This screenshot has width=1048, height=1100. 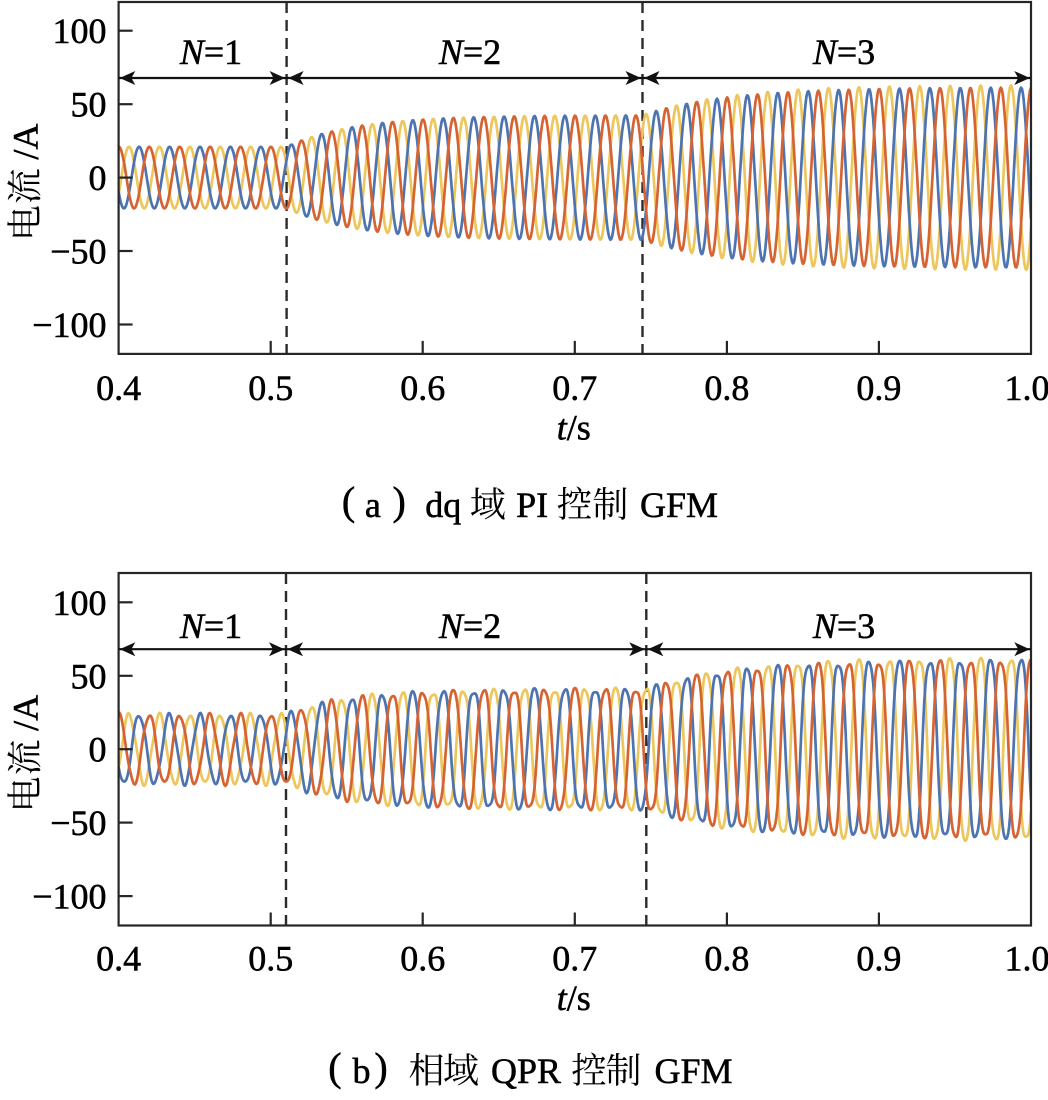 What do you see at coordinates (373, 505) in the screenshot?
I see `svg-text: a` at bounding box center [373, 505].